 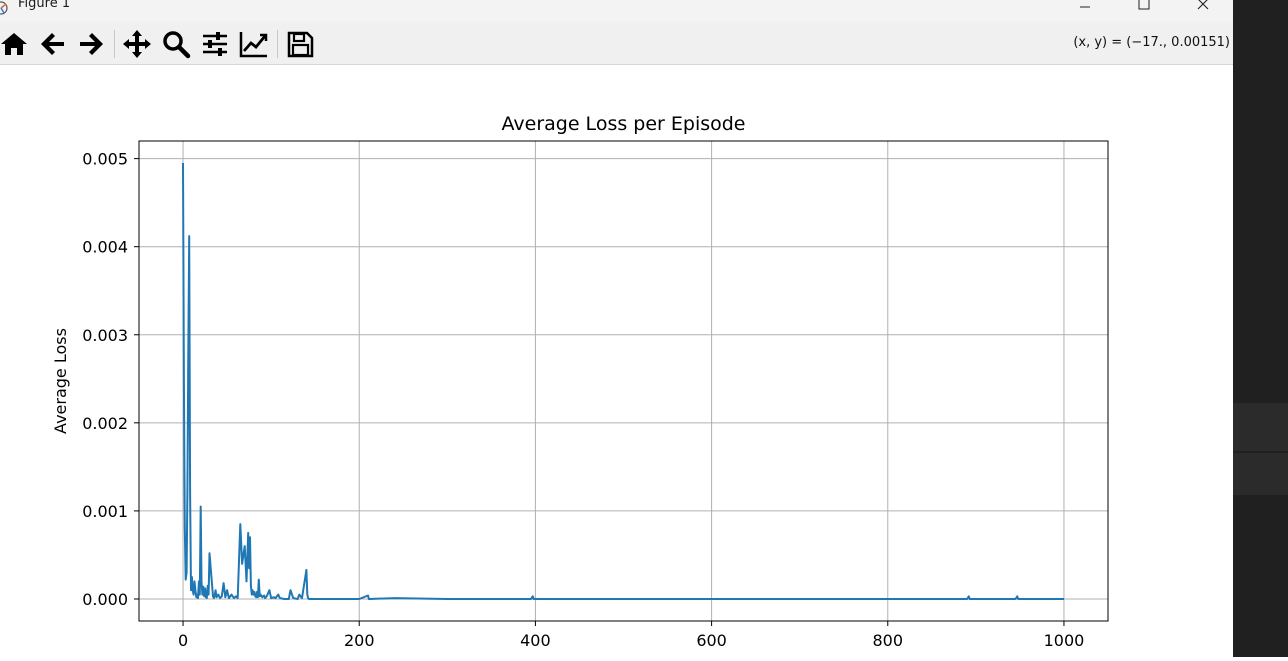 I want to click on y-tick-label: 0.004, so click(x=105, y=247).